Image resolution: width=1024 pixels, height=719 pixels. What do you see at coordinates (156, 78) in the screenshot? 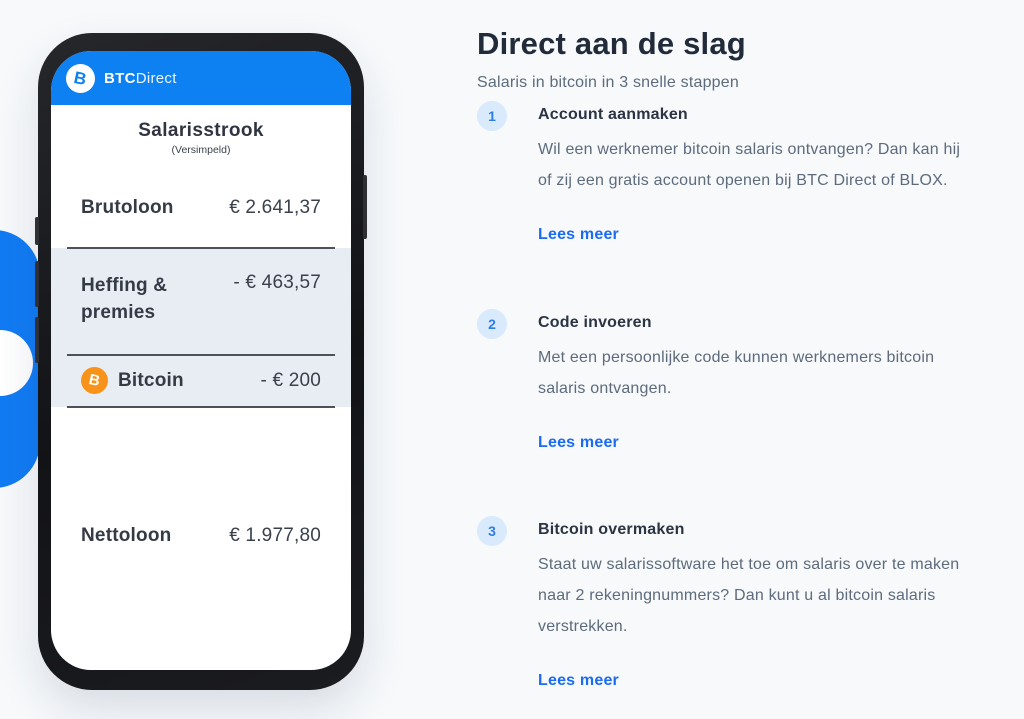
I see `brand-light: Direct` at bounding box center [156, 78].